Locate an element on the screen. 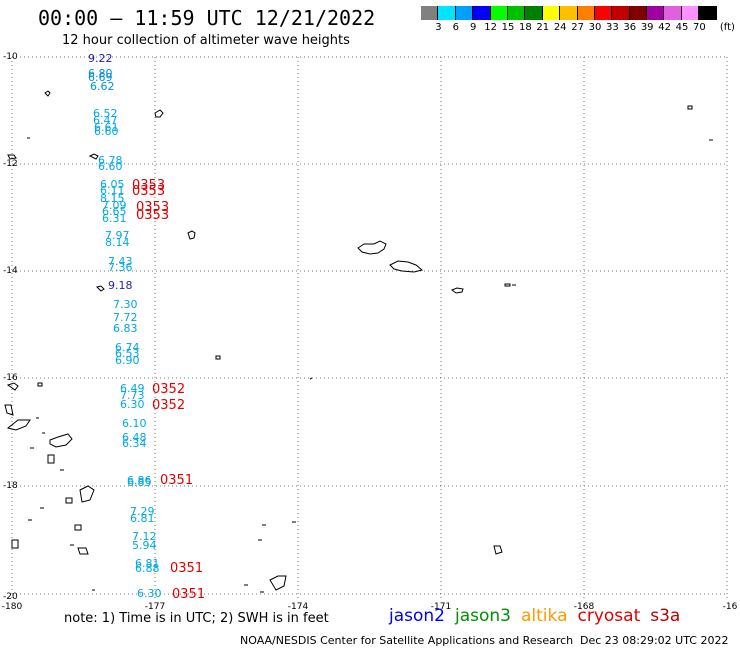 The image size is (740, 650). scale-label: 12 is located at coordinates (490, 27).